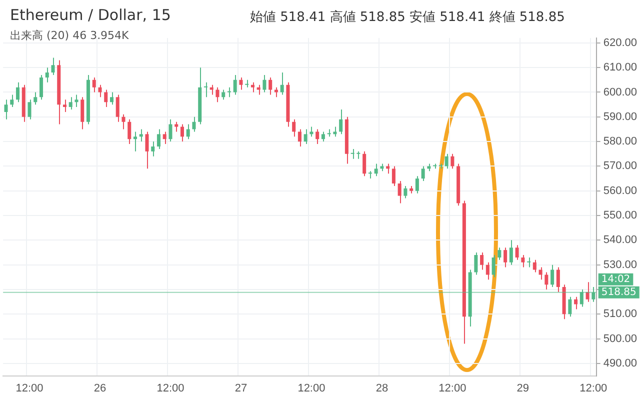 The height and width of the screenshot is (401, 640). What do you see at coordinates (620, 92) in the screenshot?
I see `y-tick-label: 600.00` at bounding box center [620, 92].